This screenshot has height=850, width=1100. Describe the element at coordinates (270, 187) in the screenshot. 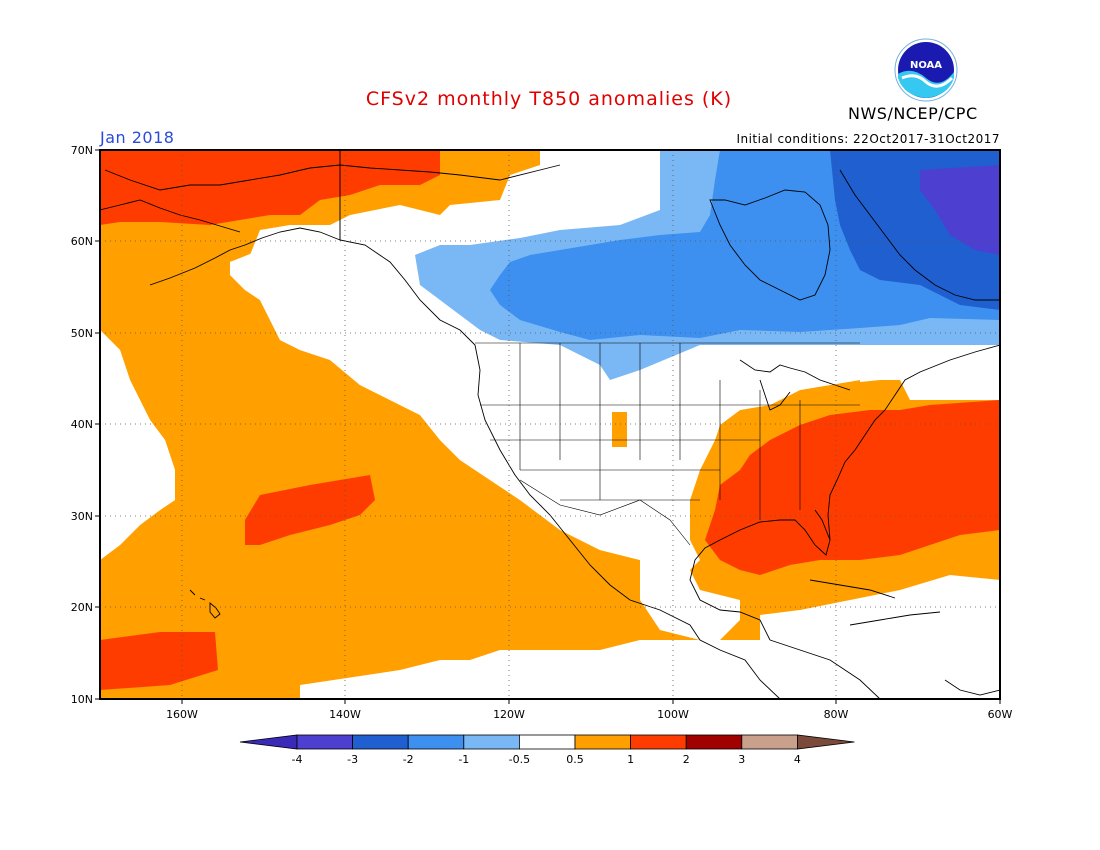

I see `warm-anomaly-alaska` at that location.